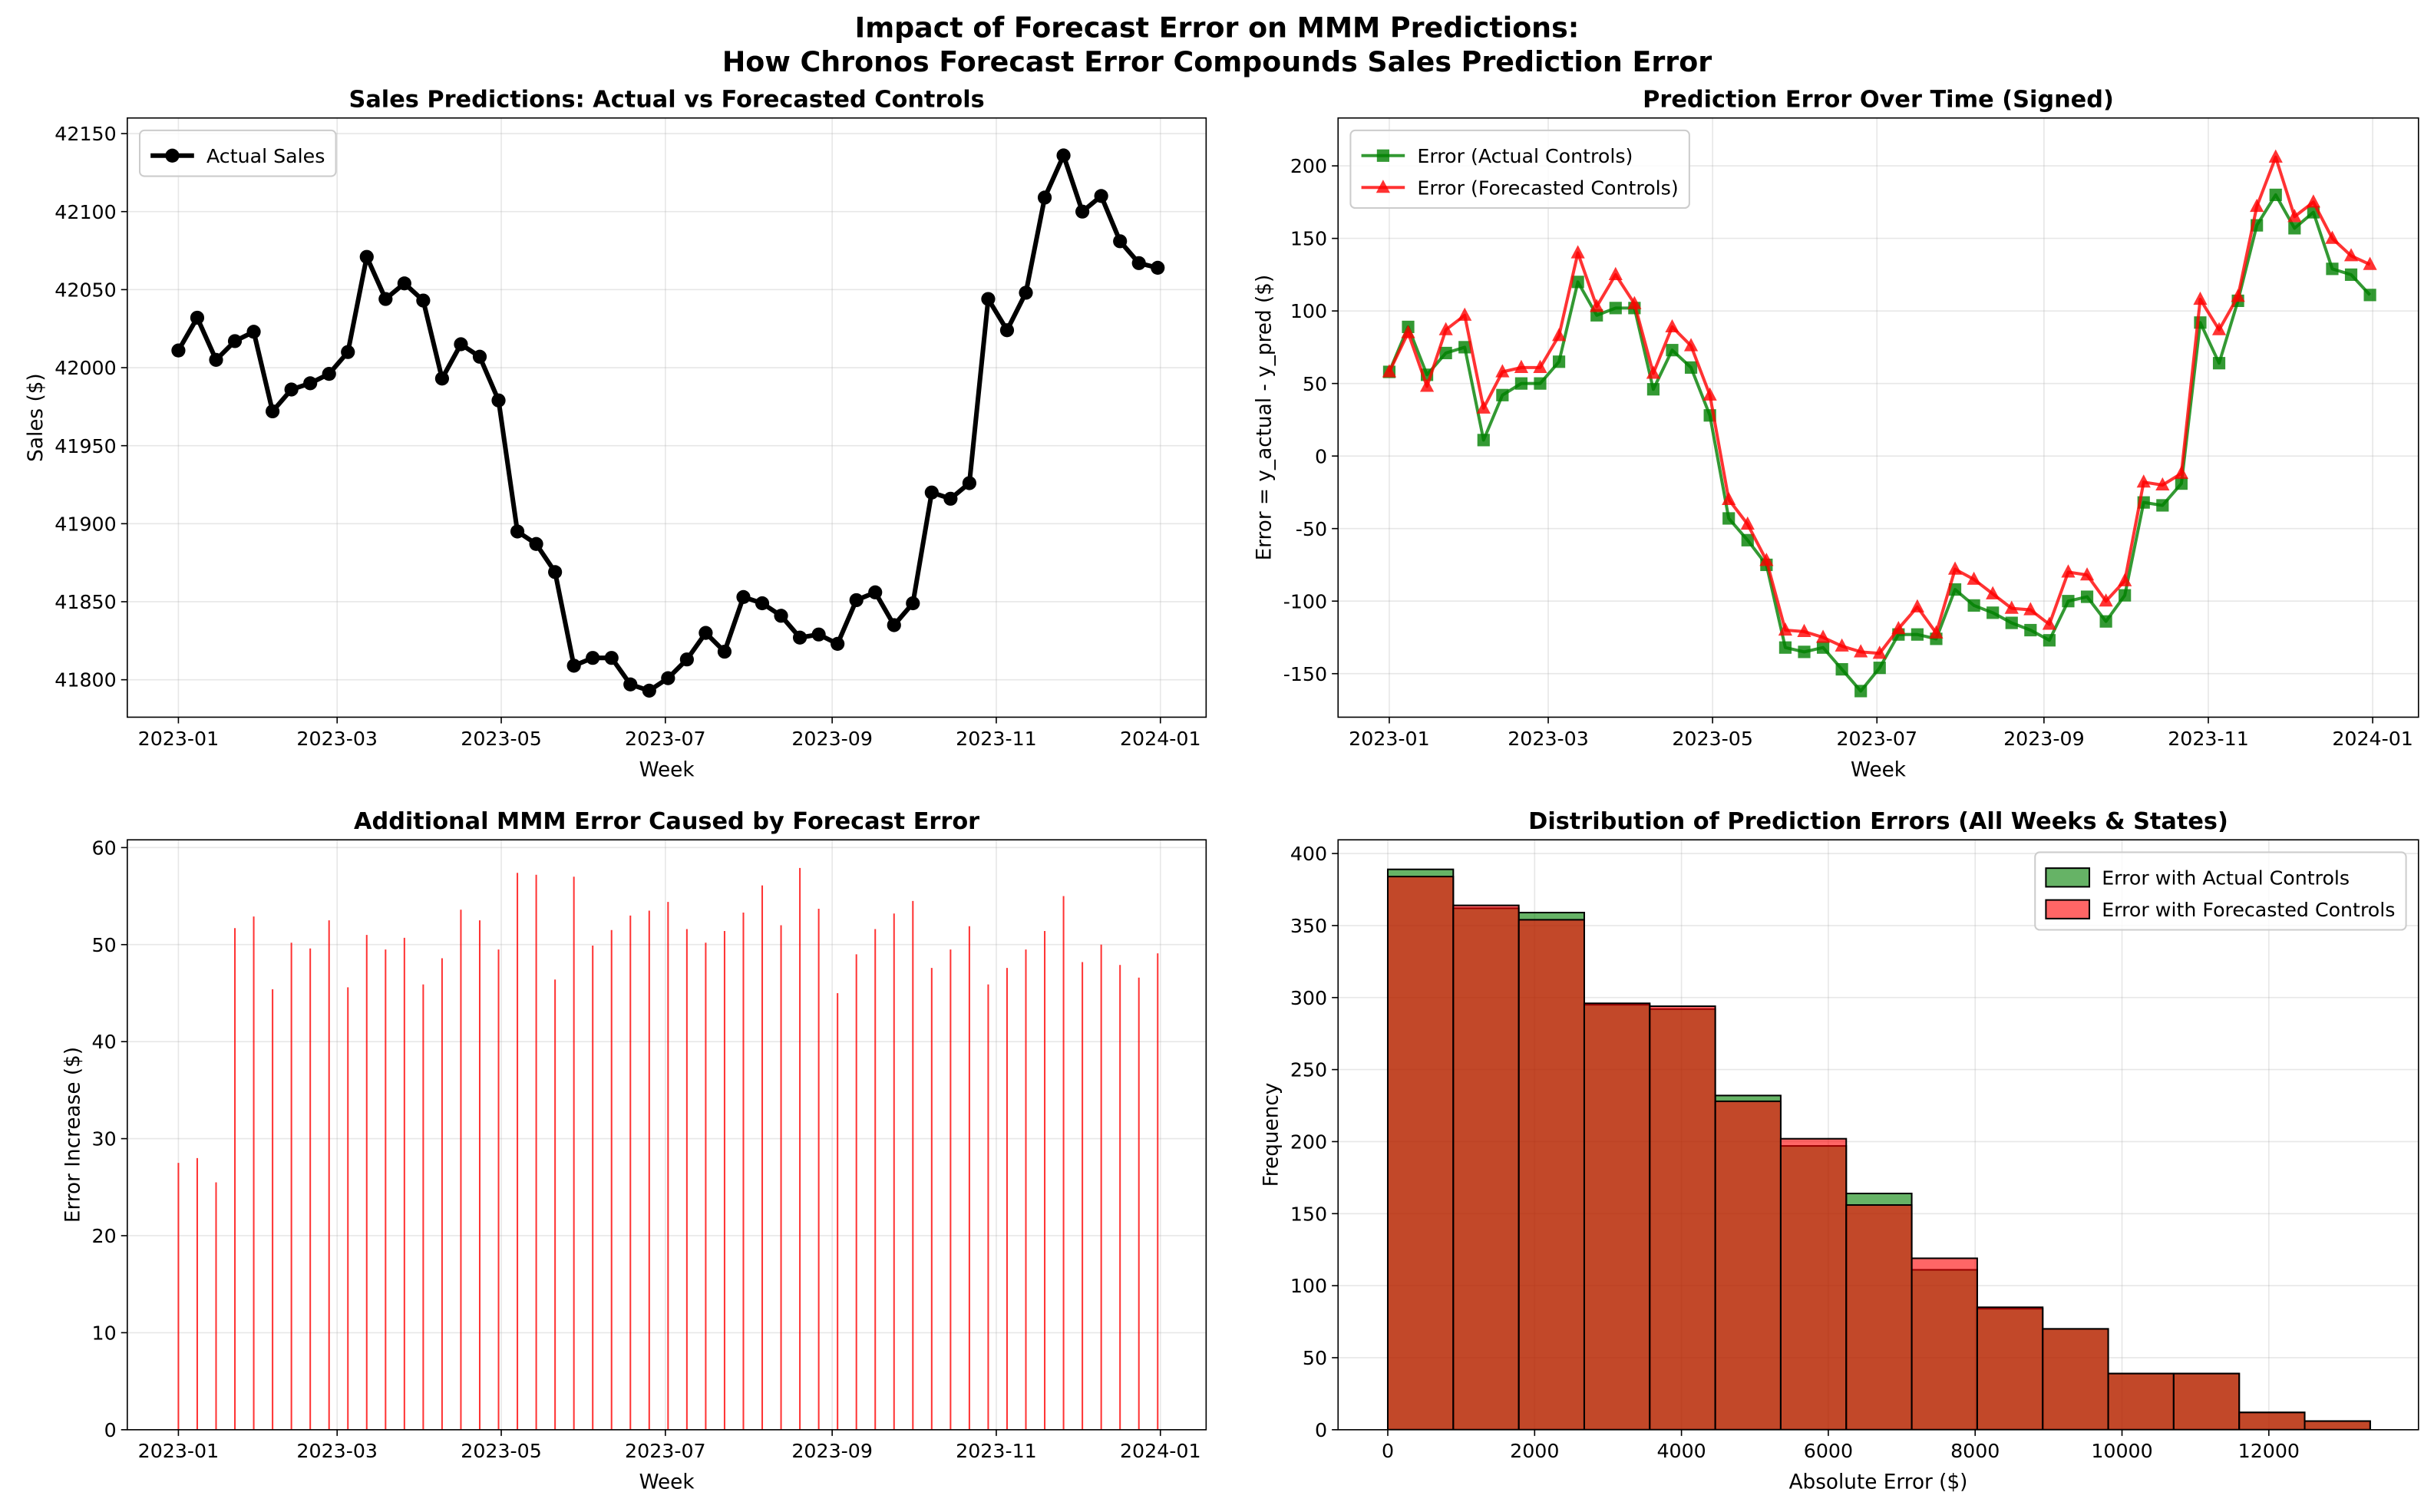  What do you see at coordinates (1534, 1451) in the screenshot?
I see `x-tick-label: 2000` at bounding box center [1534, 1451].